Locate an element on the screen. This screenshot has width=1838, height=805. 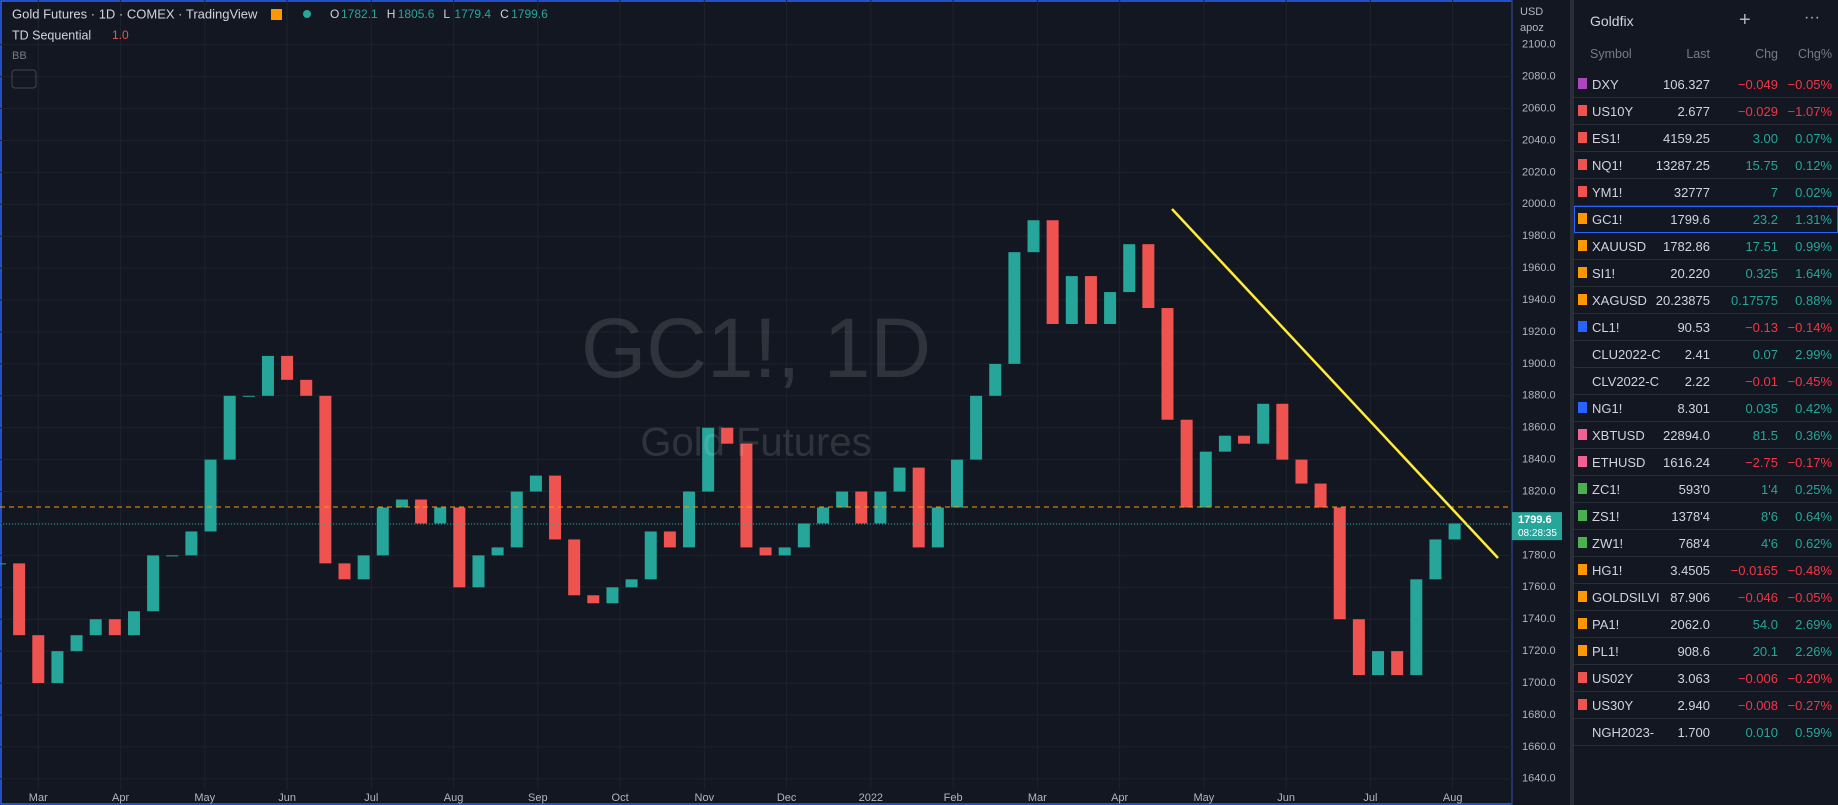
ohlc-value: 1779.4 is located at coordinates (472, 14).